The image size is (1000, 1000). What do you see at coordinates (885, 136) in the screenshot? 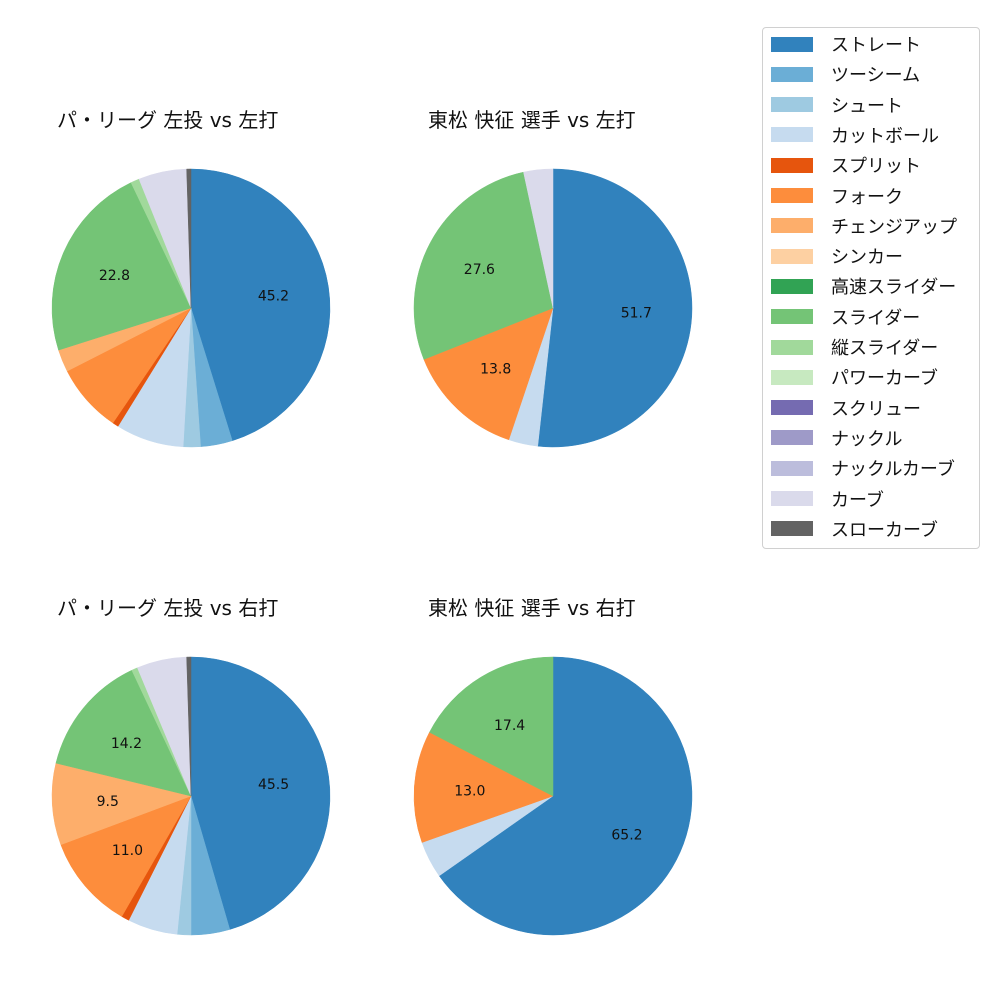
I see `legend-label: カットボール` at bounding box center [885, 136].